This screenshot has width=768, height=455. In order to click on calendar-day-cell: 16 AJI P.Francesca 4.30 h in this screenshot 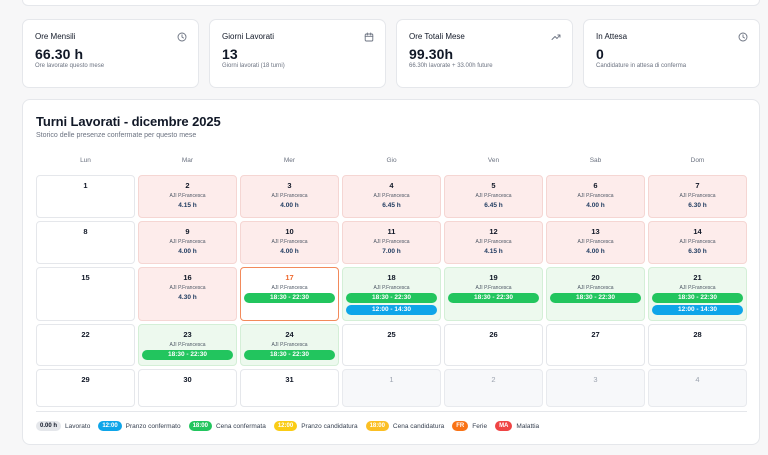, I will do `click(187, 294)`.